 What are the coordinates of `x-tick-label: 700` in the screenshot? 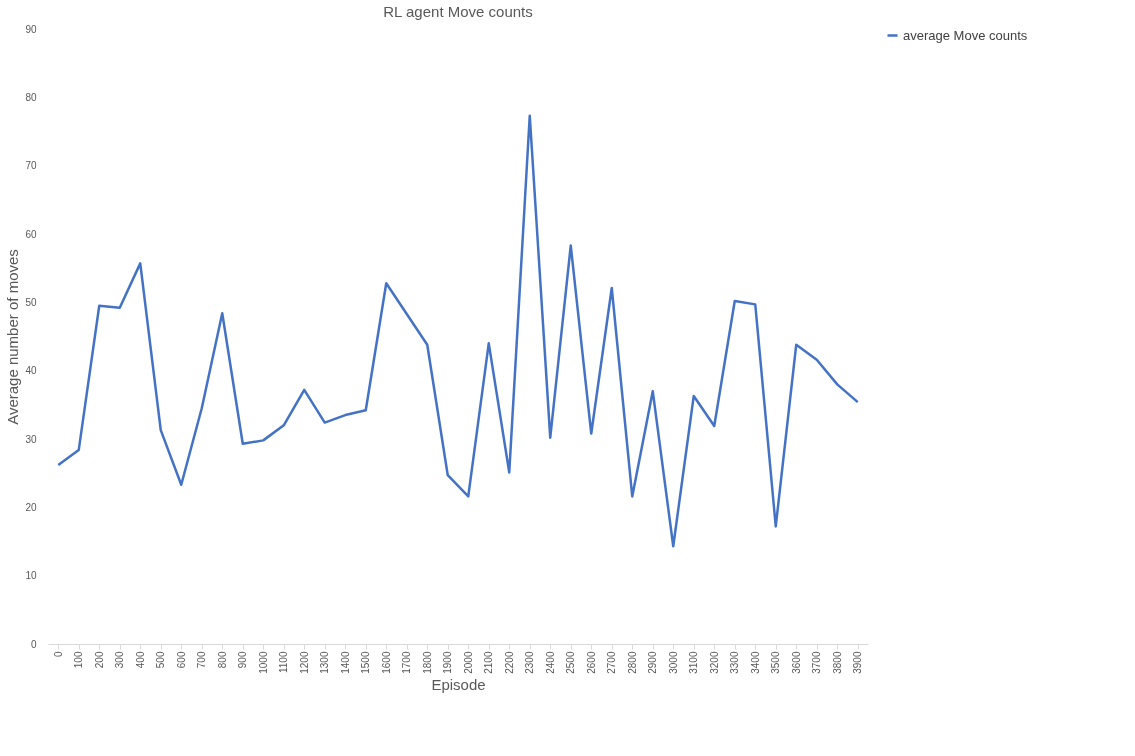 It's located at (202, 660).